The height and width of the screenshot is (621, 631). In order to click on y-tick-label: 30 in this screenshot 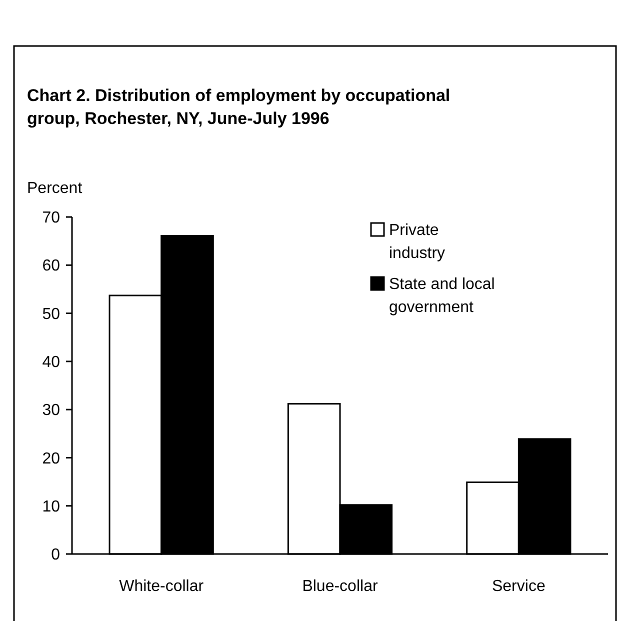, I will do `click(51, 411)`.